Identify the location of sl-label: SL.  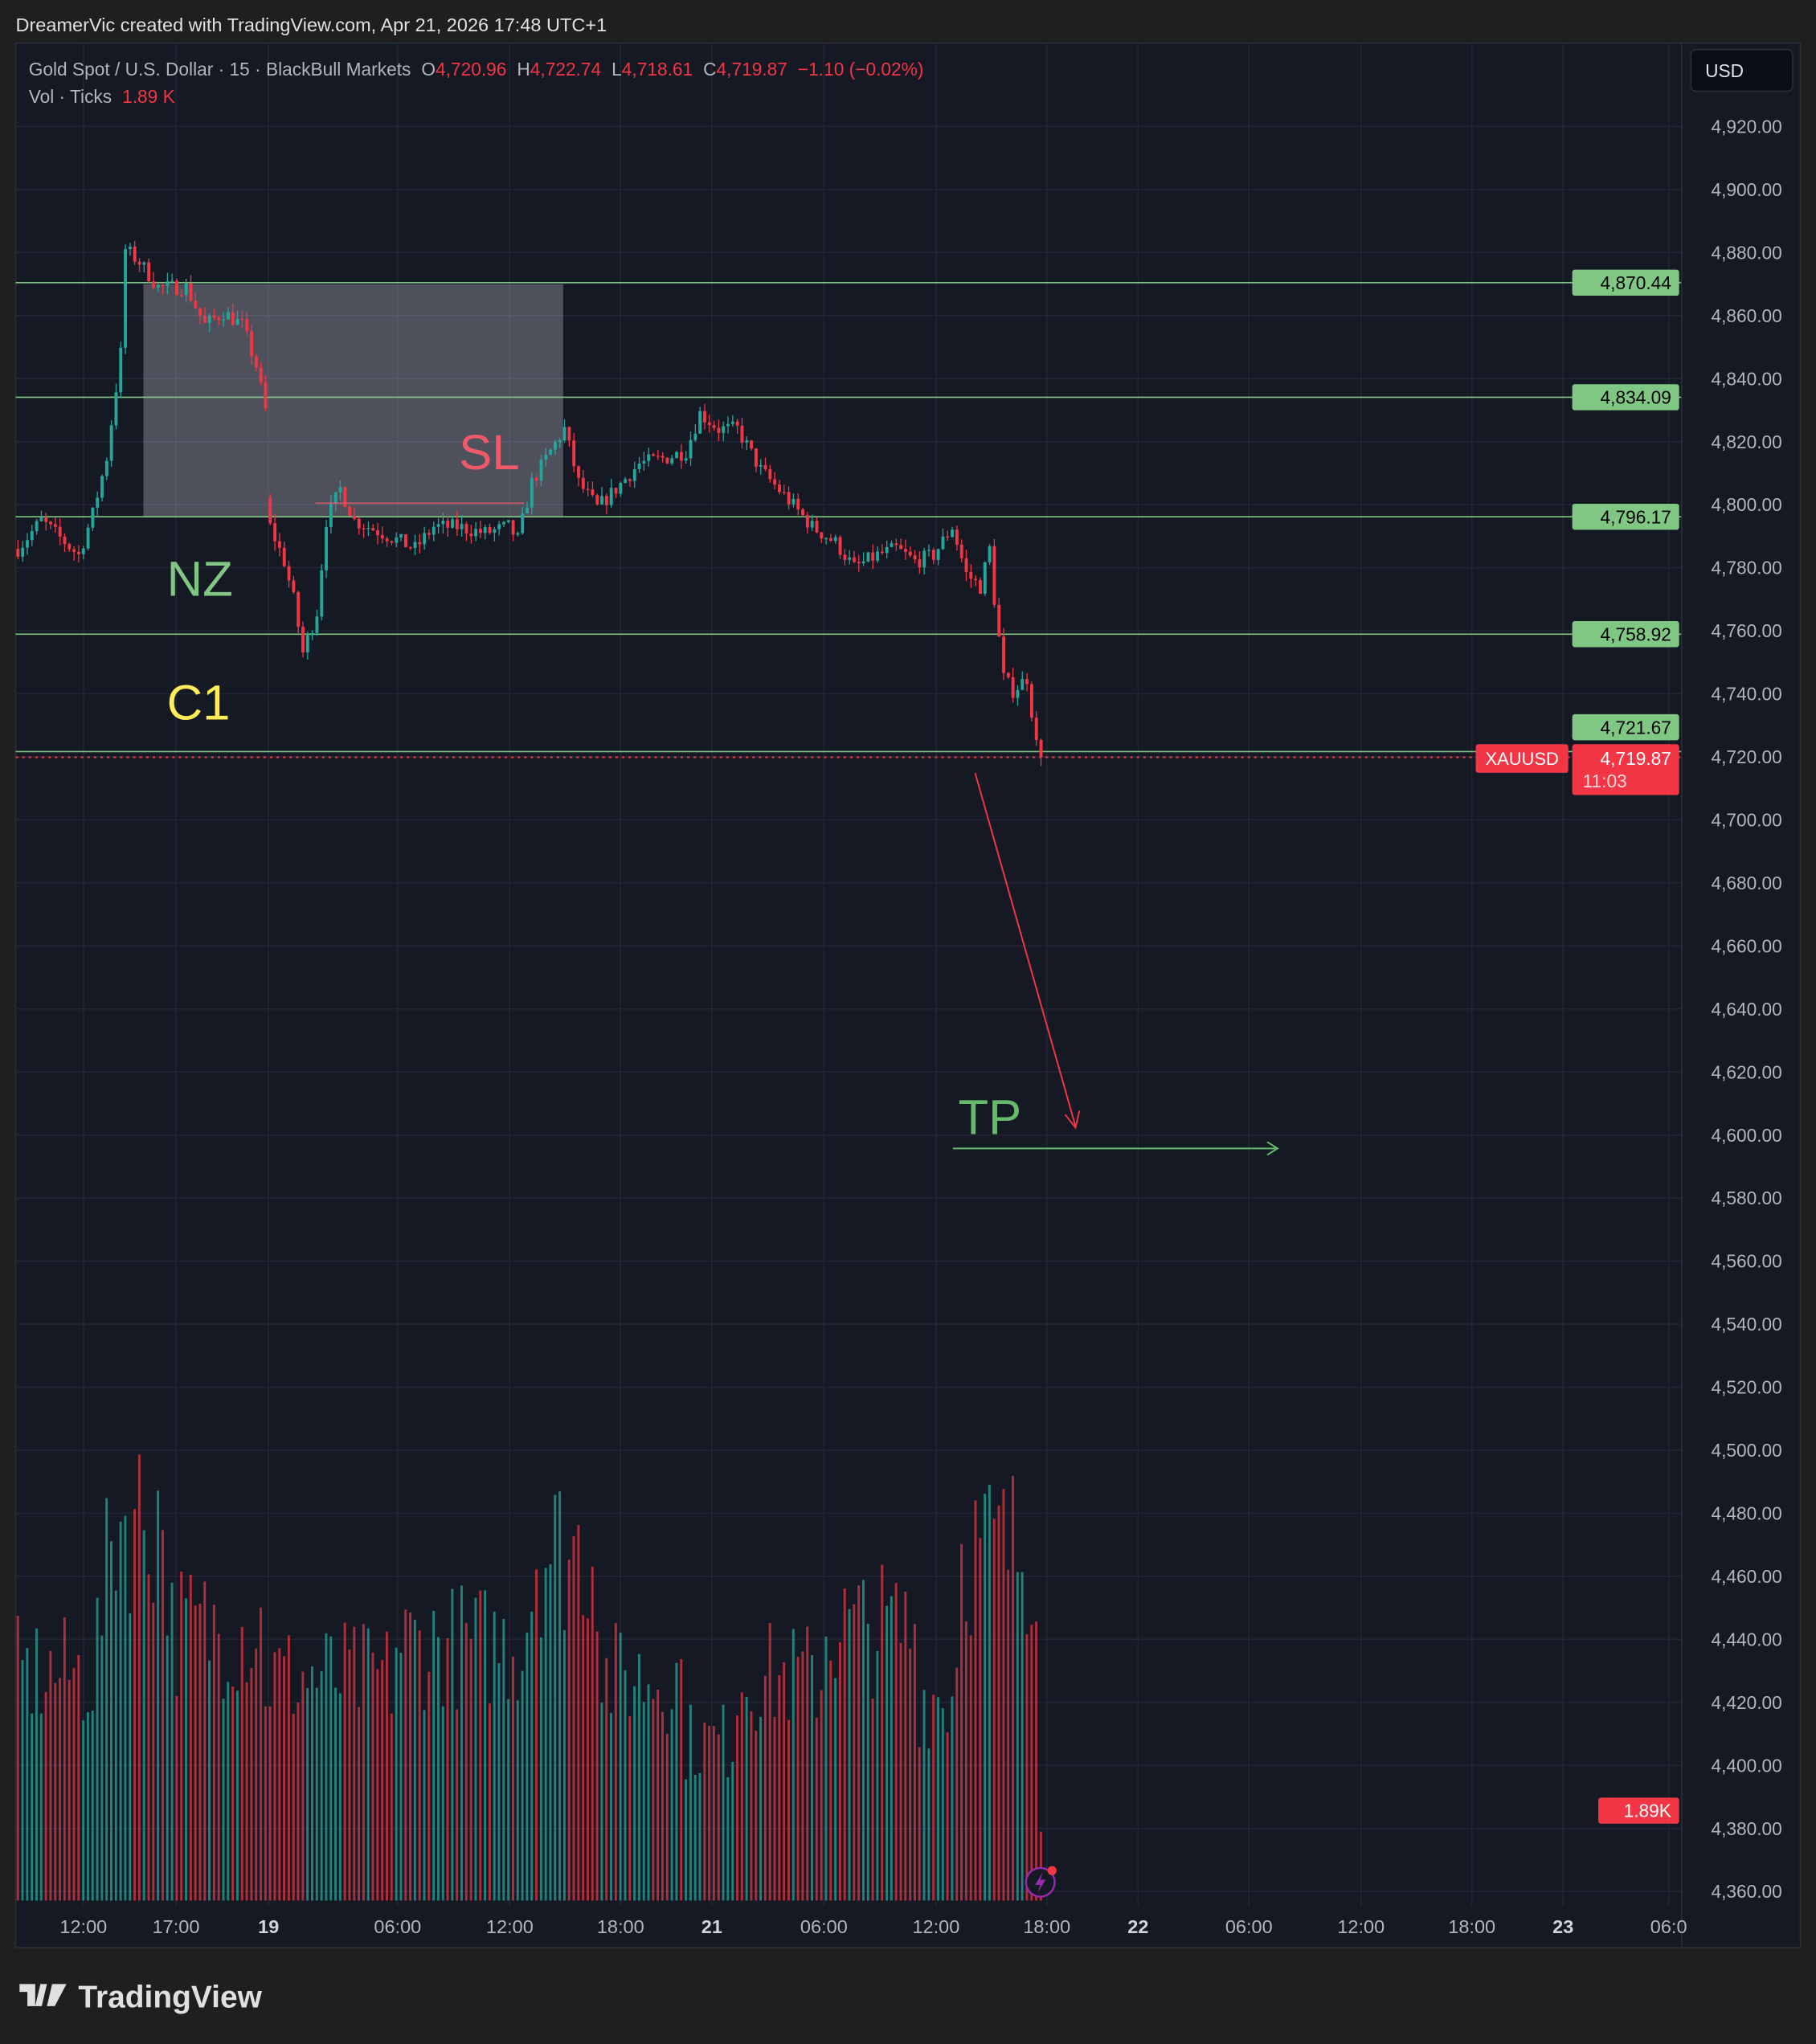
(489, 452).